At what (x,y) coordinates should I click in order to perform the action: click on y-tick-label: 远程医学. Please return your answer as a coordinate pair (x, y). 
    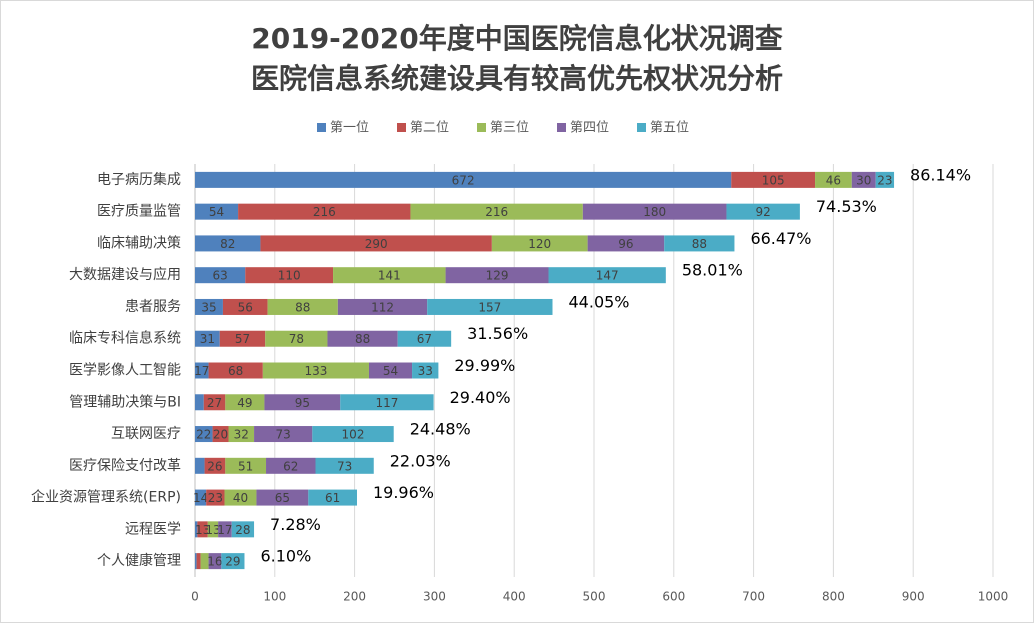
    Looking at the image, I should click on (153, 529).